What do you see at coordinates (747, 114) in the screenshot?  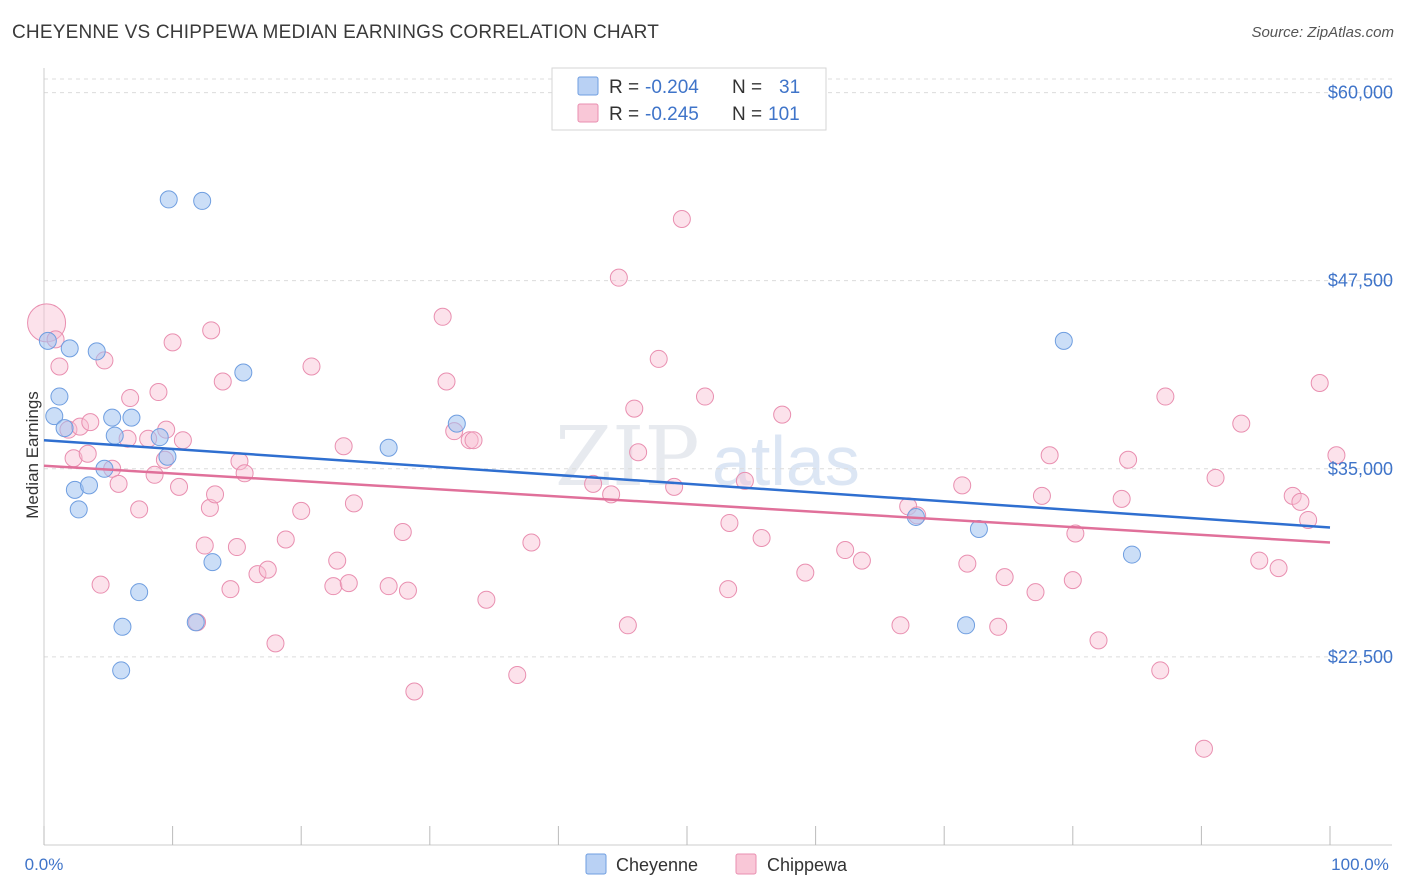 I see `legend-n-label-chippewa: N =` at bounding box center [747, 114].